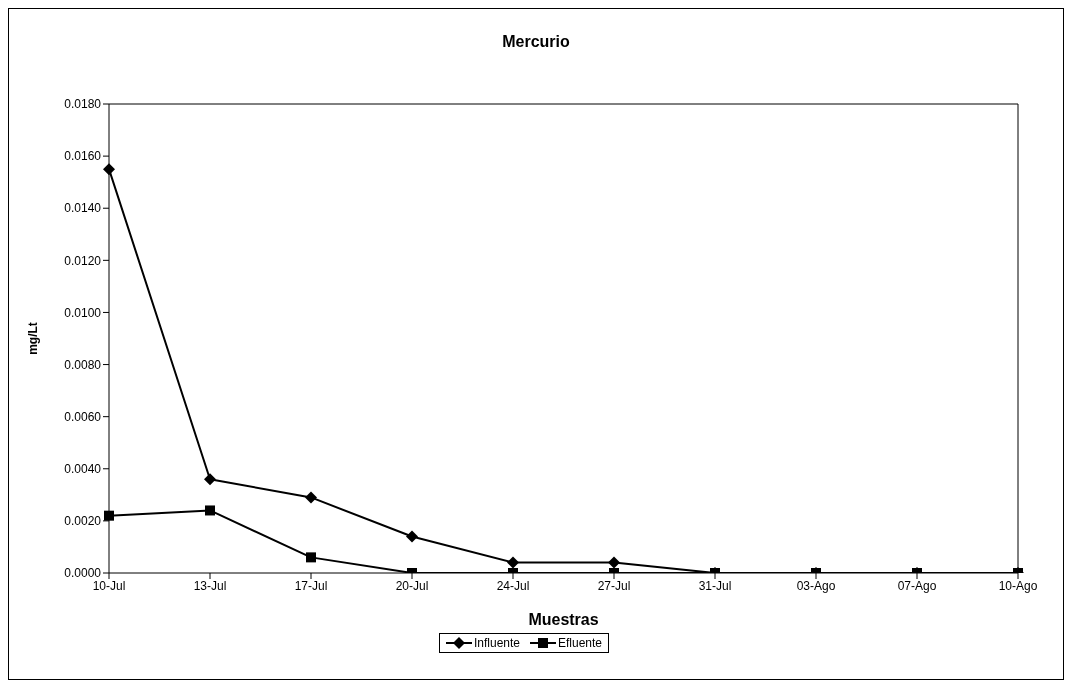 This screenshot has width=1072, height=688. Describe the element at coordinates (614, 585) in the screenshot. I see `x-tick-label: 27-Jul` at that location.